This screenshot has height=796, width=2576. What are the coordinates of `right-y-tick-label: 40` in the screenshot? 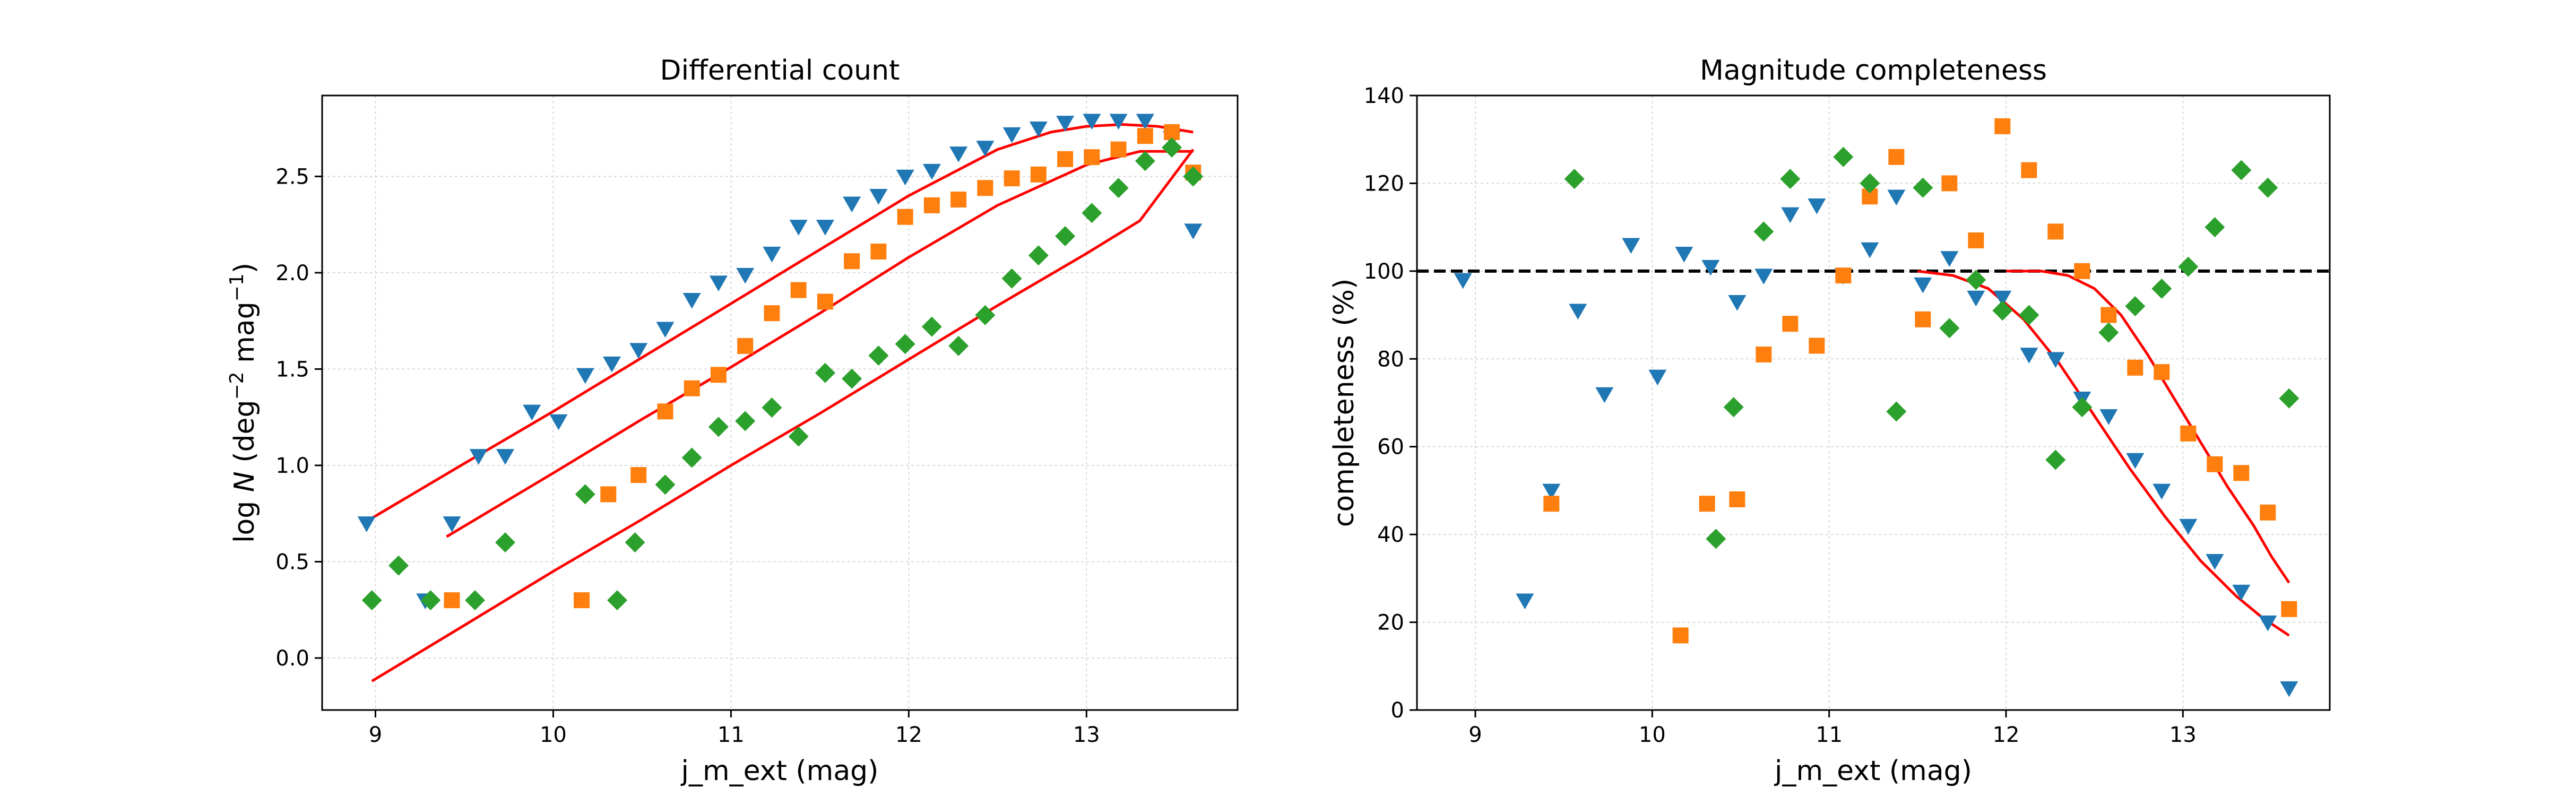 It's located at (1391, 535).